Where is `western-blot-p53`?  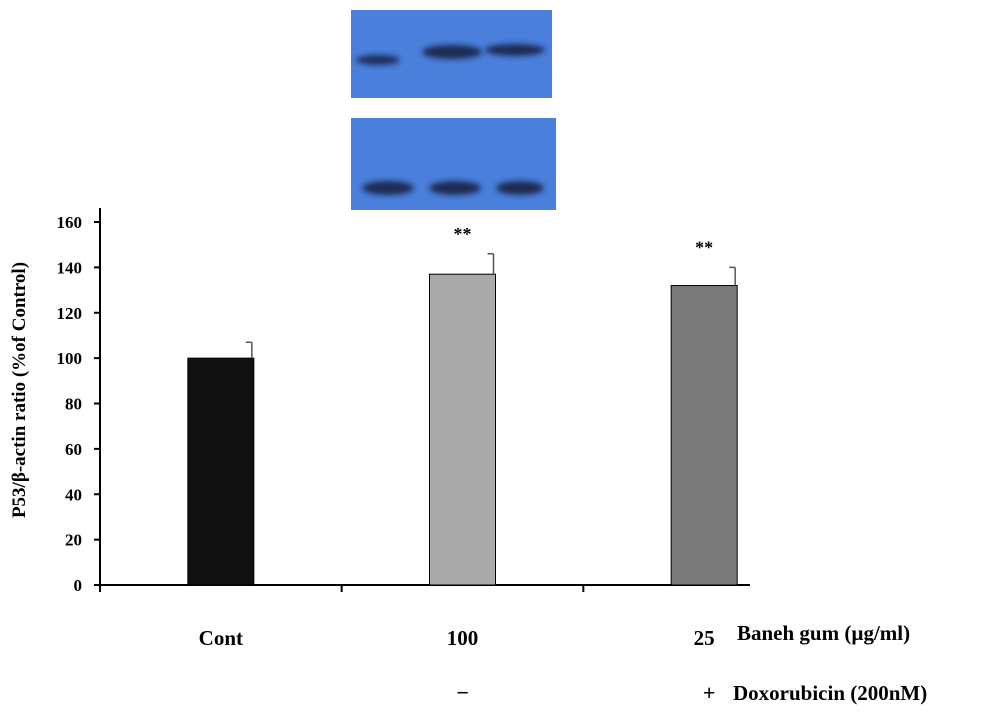
western-blot-p53 is located at coordinates (451, 54).